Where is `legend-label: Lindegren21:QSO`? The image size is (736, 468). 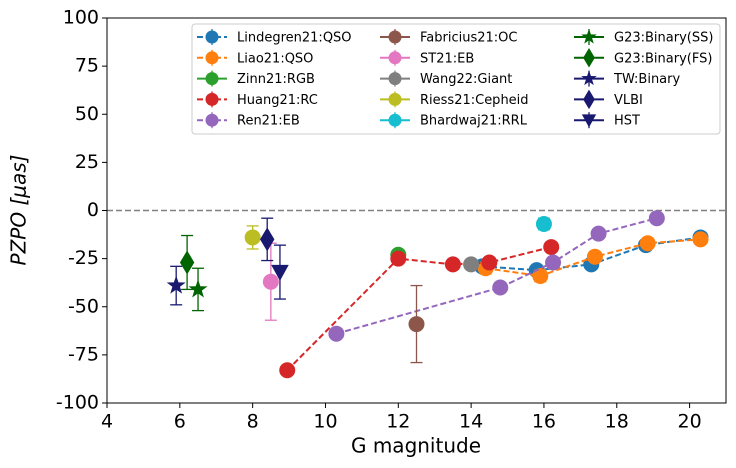
legend-label: Lindegren21:QSO is located at coordinates (294, 38).